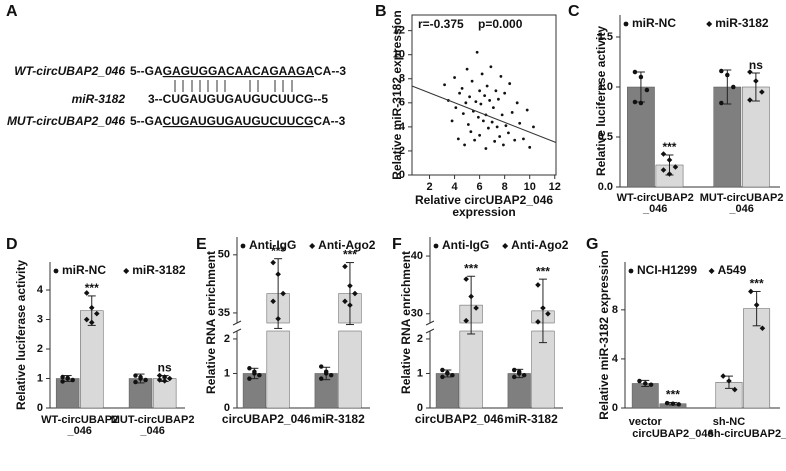  I want to click on x-tick-label: WT-circUBAP2, so click(79, 420).